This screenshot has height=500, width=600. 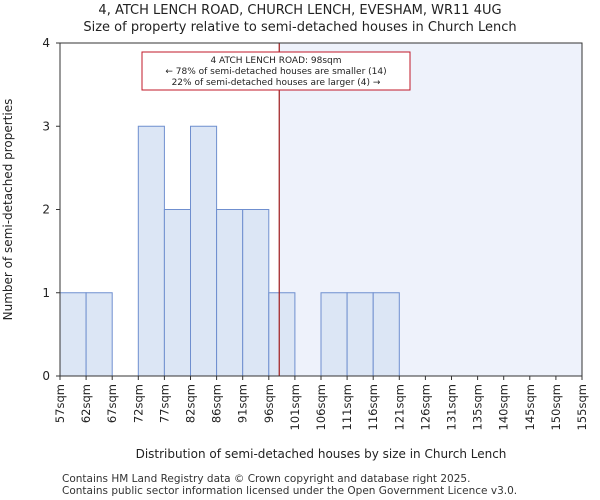 What do you see at coordinates (530, 407) in the screenshot?
I see `x-tick-label: 145sqm` at bounding box center [530, 407].